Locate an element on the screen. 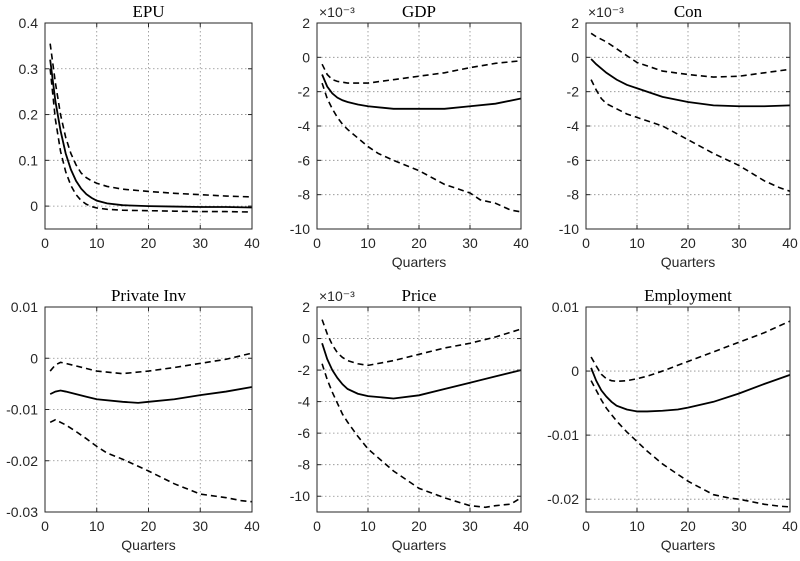  chart-panel: 0 10 20 30 40 -10 -8 -6 -4 -2 0 2 Con ×10⁻³ Quarters is located at coordinates (678, 136).